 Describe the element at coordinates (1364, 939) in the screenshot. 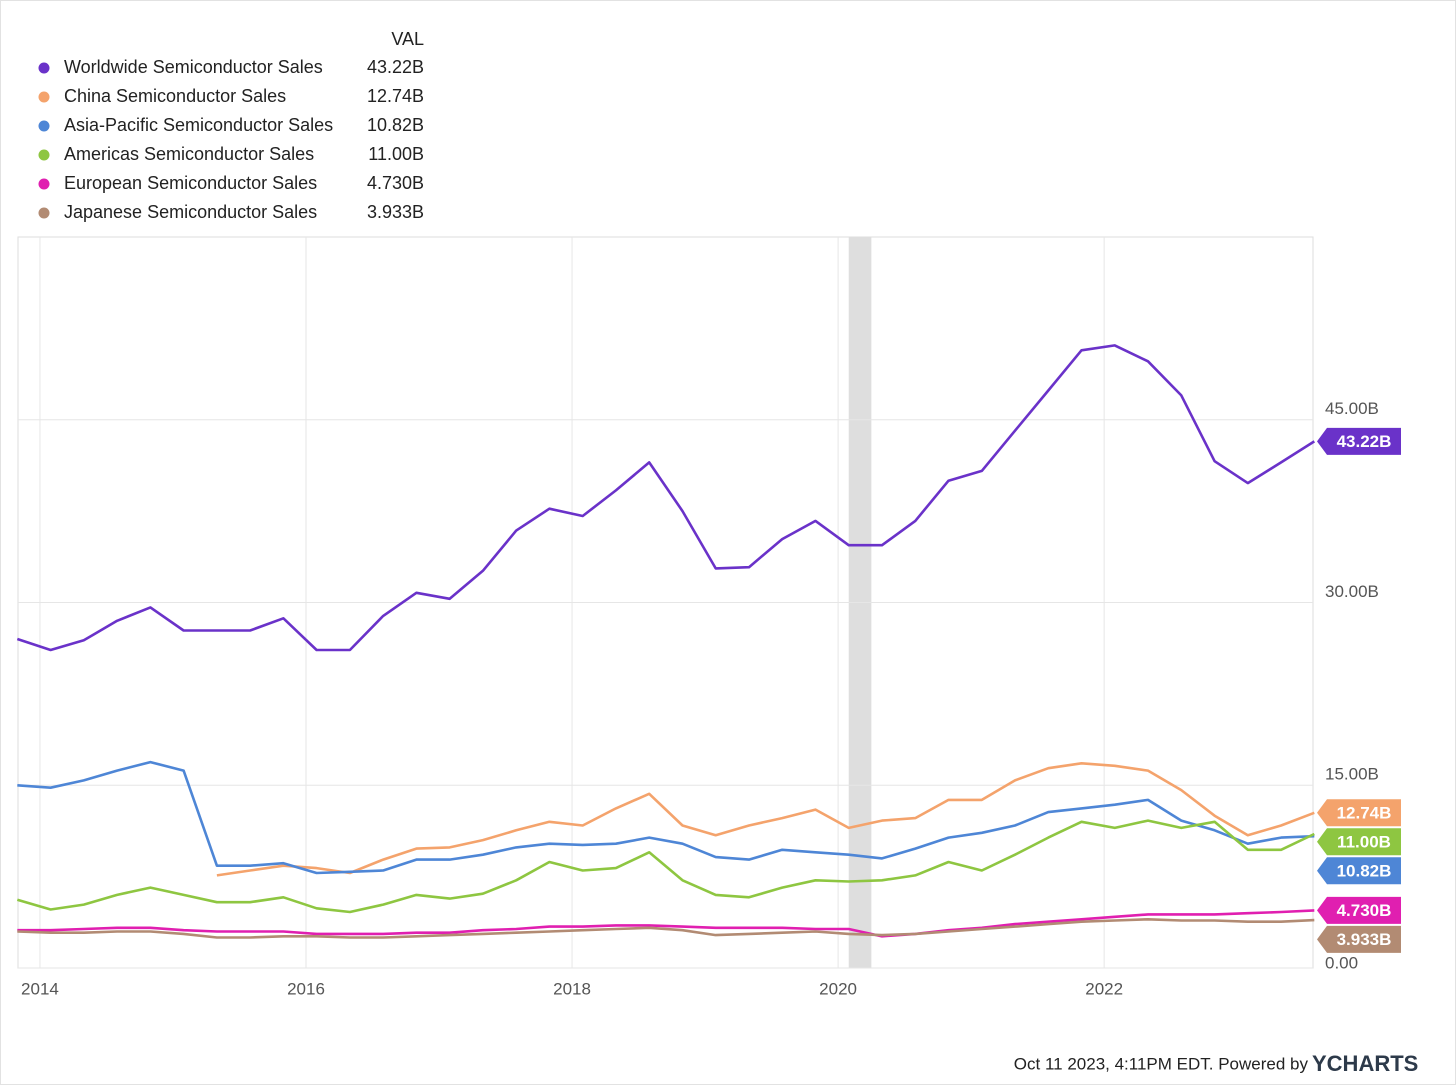

I see `end-tag-label: 3.933B` at that location.